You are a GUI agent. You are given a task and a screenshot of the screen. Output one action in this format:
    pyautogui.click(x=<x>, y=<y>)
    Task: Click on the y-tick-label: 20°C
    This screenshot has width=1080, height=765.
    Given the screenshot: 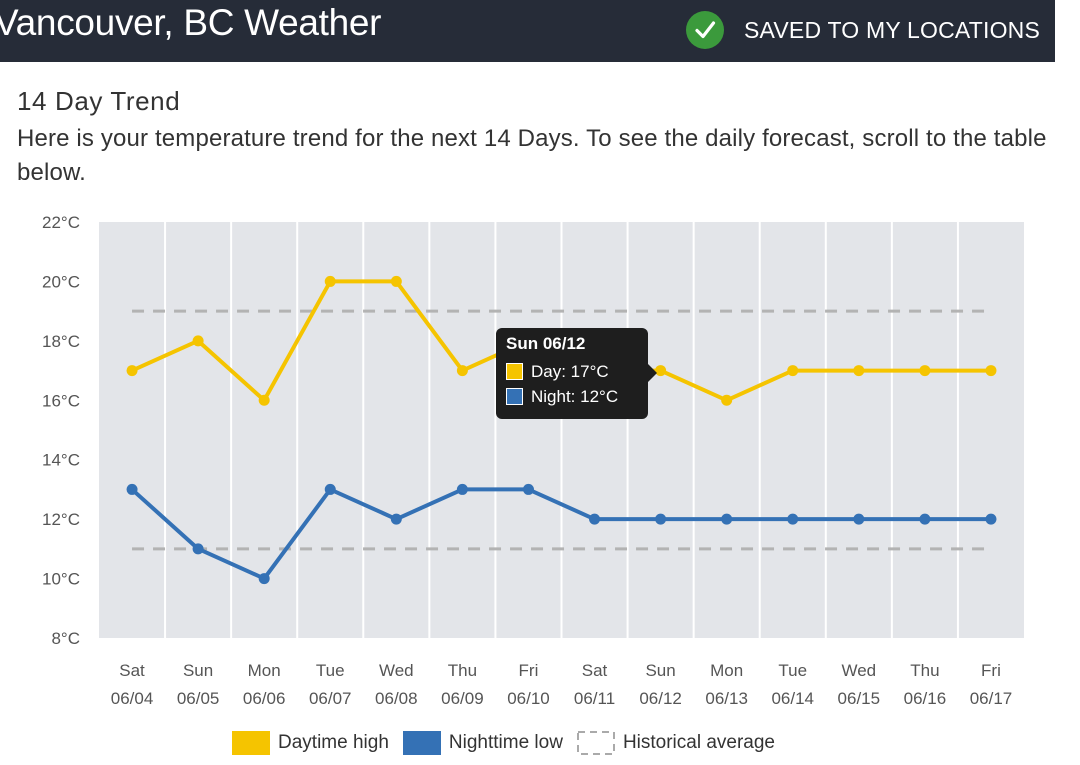 What is the action you would take?
    pyautogui.click(x=61, y=281)
    